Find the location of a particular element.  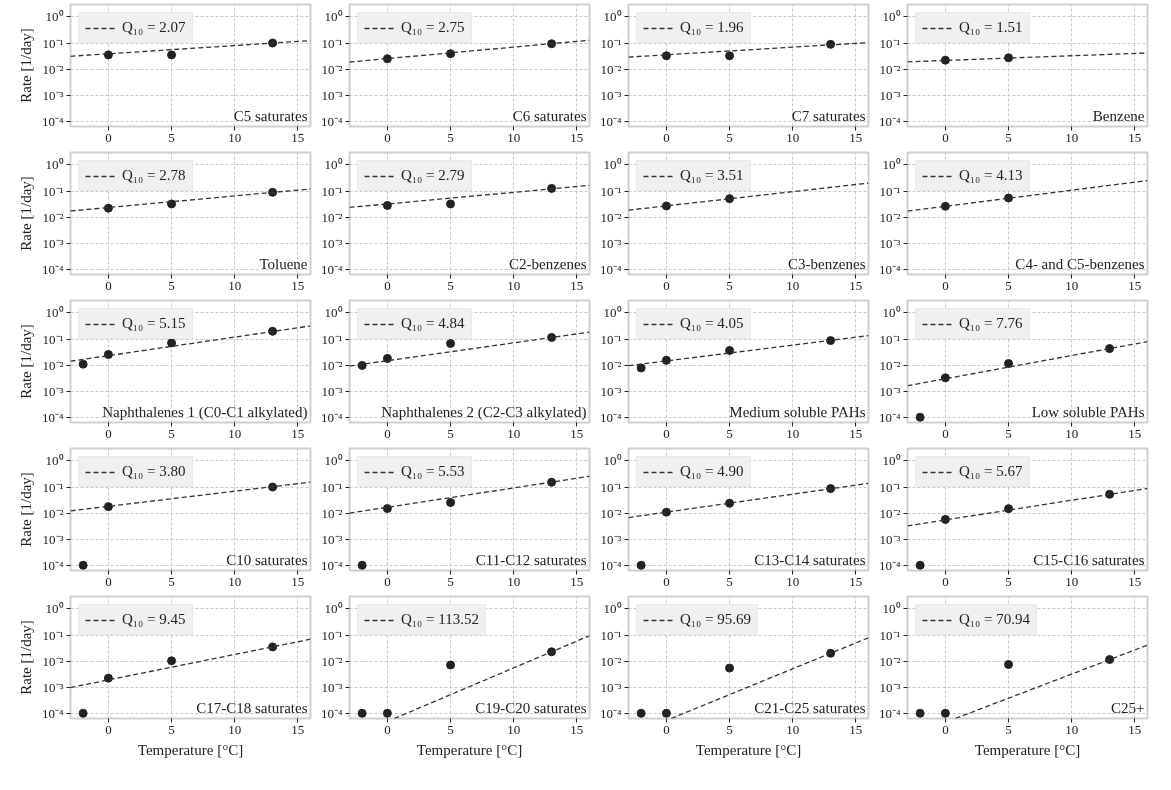

legend-label: Q₁₀ = 5.15 is located at coordinates (154, 323).